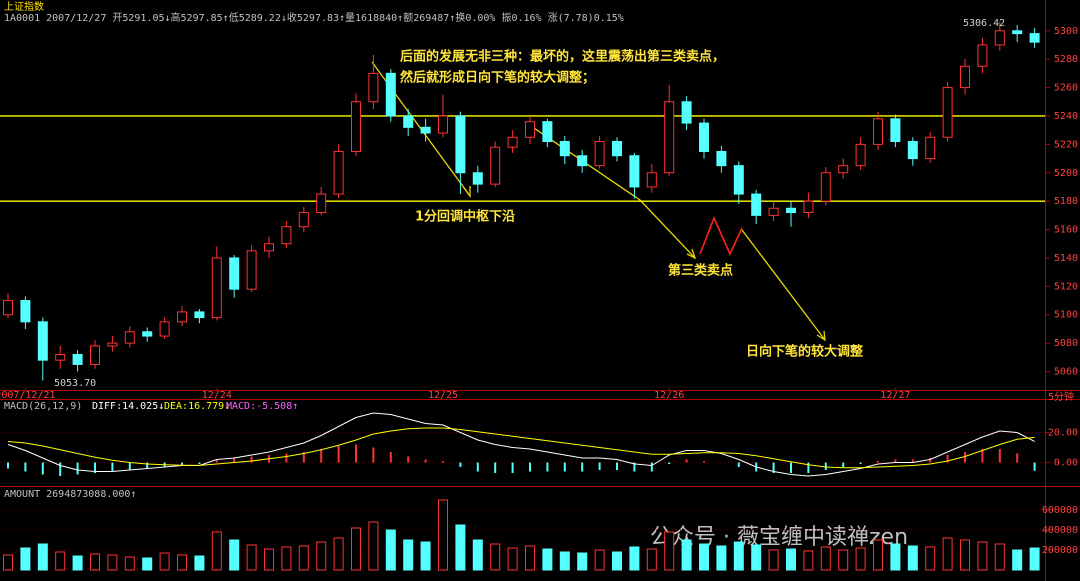 The image size is (1080, 581). I want to click on y-tick-label: 600000, so click(1060, 510).